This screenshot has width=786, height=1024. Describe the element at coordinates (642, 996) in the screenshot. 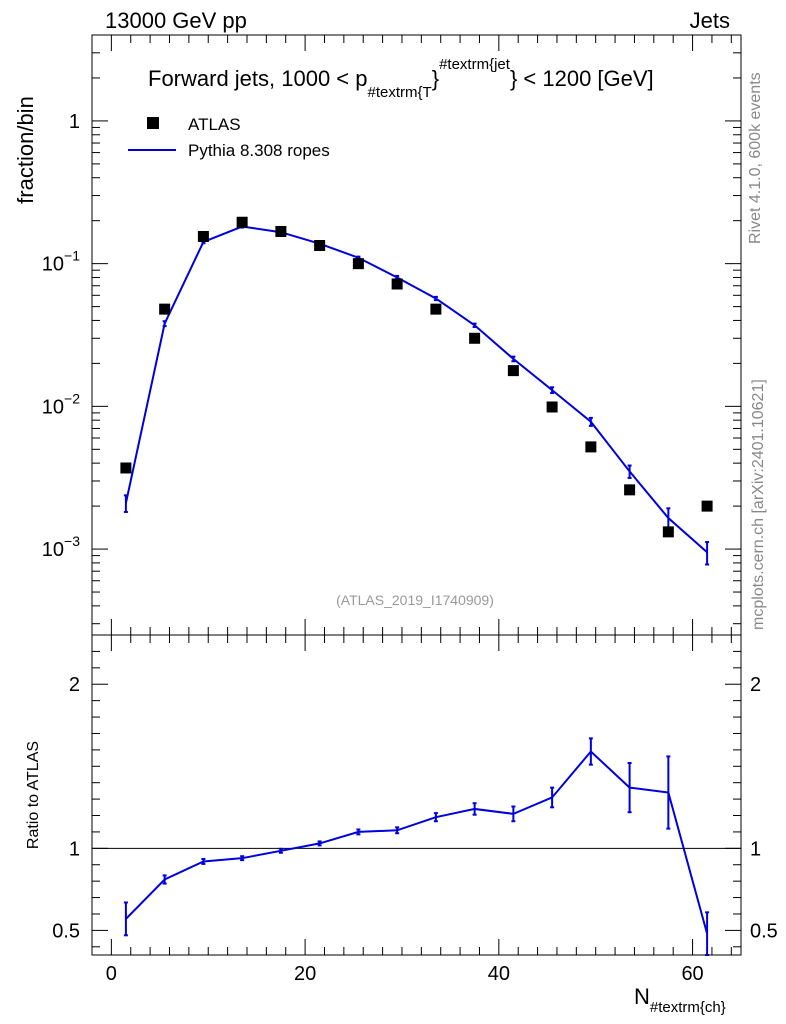

I see `x-axis-label-main: N` at that location.